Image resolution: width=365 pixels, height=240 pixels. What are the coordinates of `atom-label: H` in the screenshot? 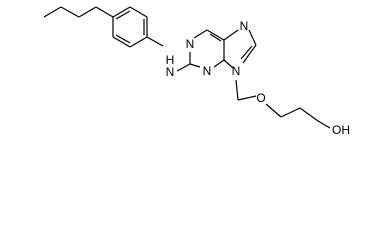 It's located at (170, 60).